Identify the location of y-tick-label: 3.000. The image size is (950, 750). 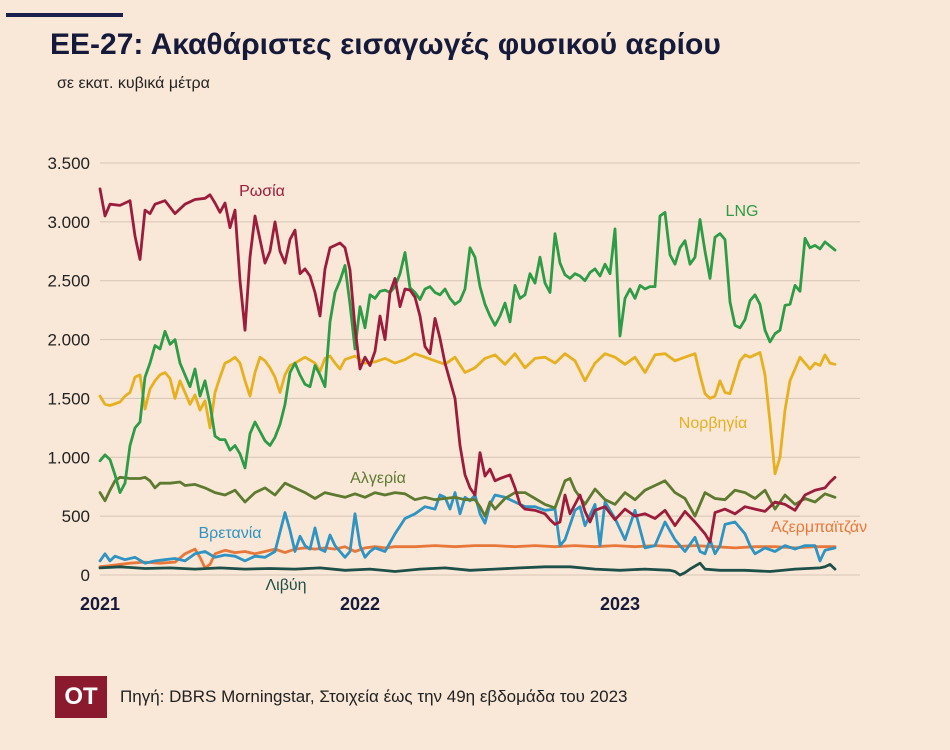
(68, 222).